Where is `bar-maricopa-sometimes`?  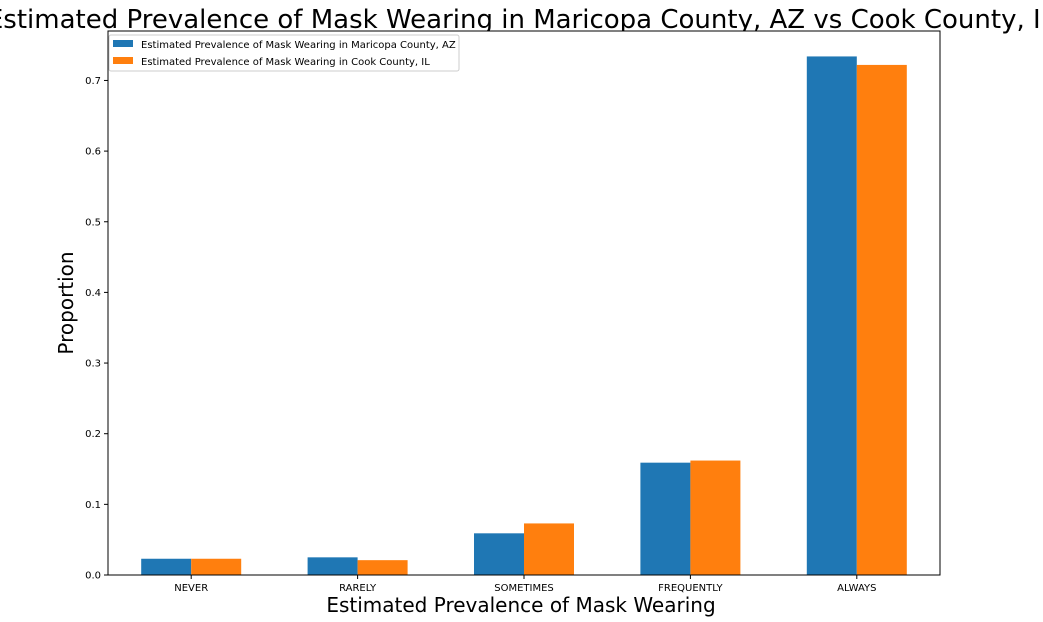 bar-maricopa-sometimes is located at coordinates (499, 554).